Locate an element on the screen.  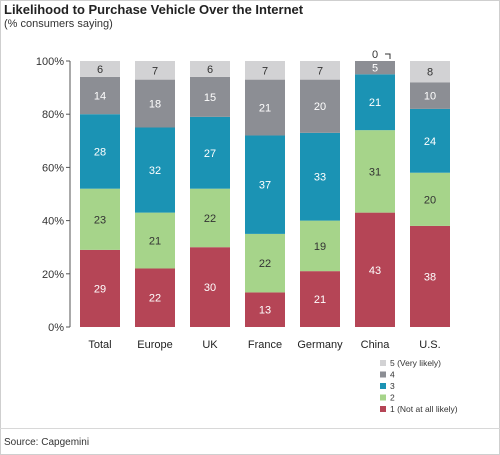
legend-label: 3 is located at coordinates (392, 386).